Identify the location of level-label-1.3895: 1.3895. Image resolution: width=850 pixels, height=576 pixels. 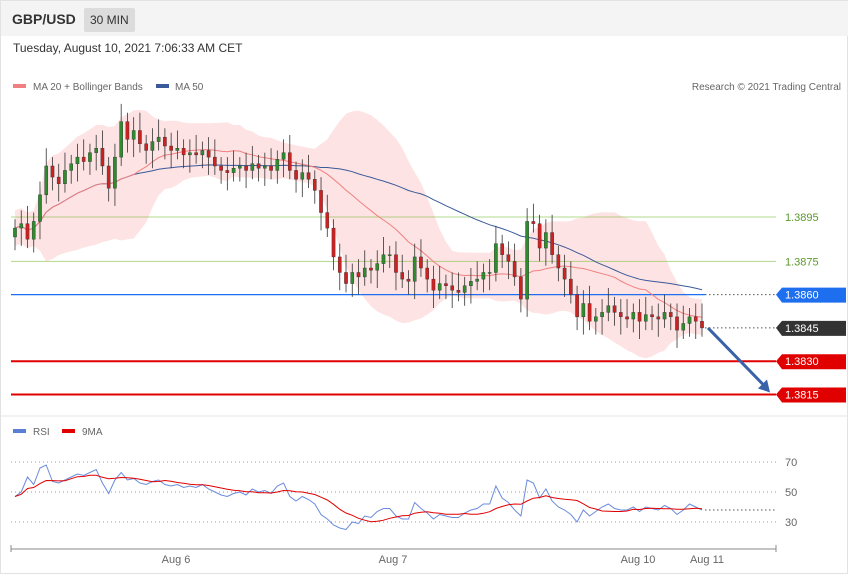
(802, 218).